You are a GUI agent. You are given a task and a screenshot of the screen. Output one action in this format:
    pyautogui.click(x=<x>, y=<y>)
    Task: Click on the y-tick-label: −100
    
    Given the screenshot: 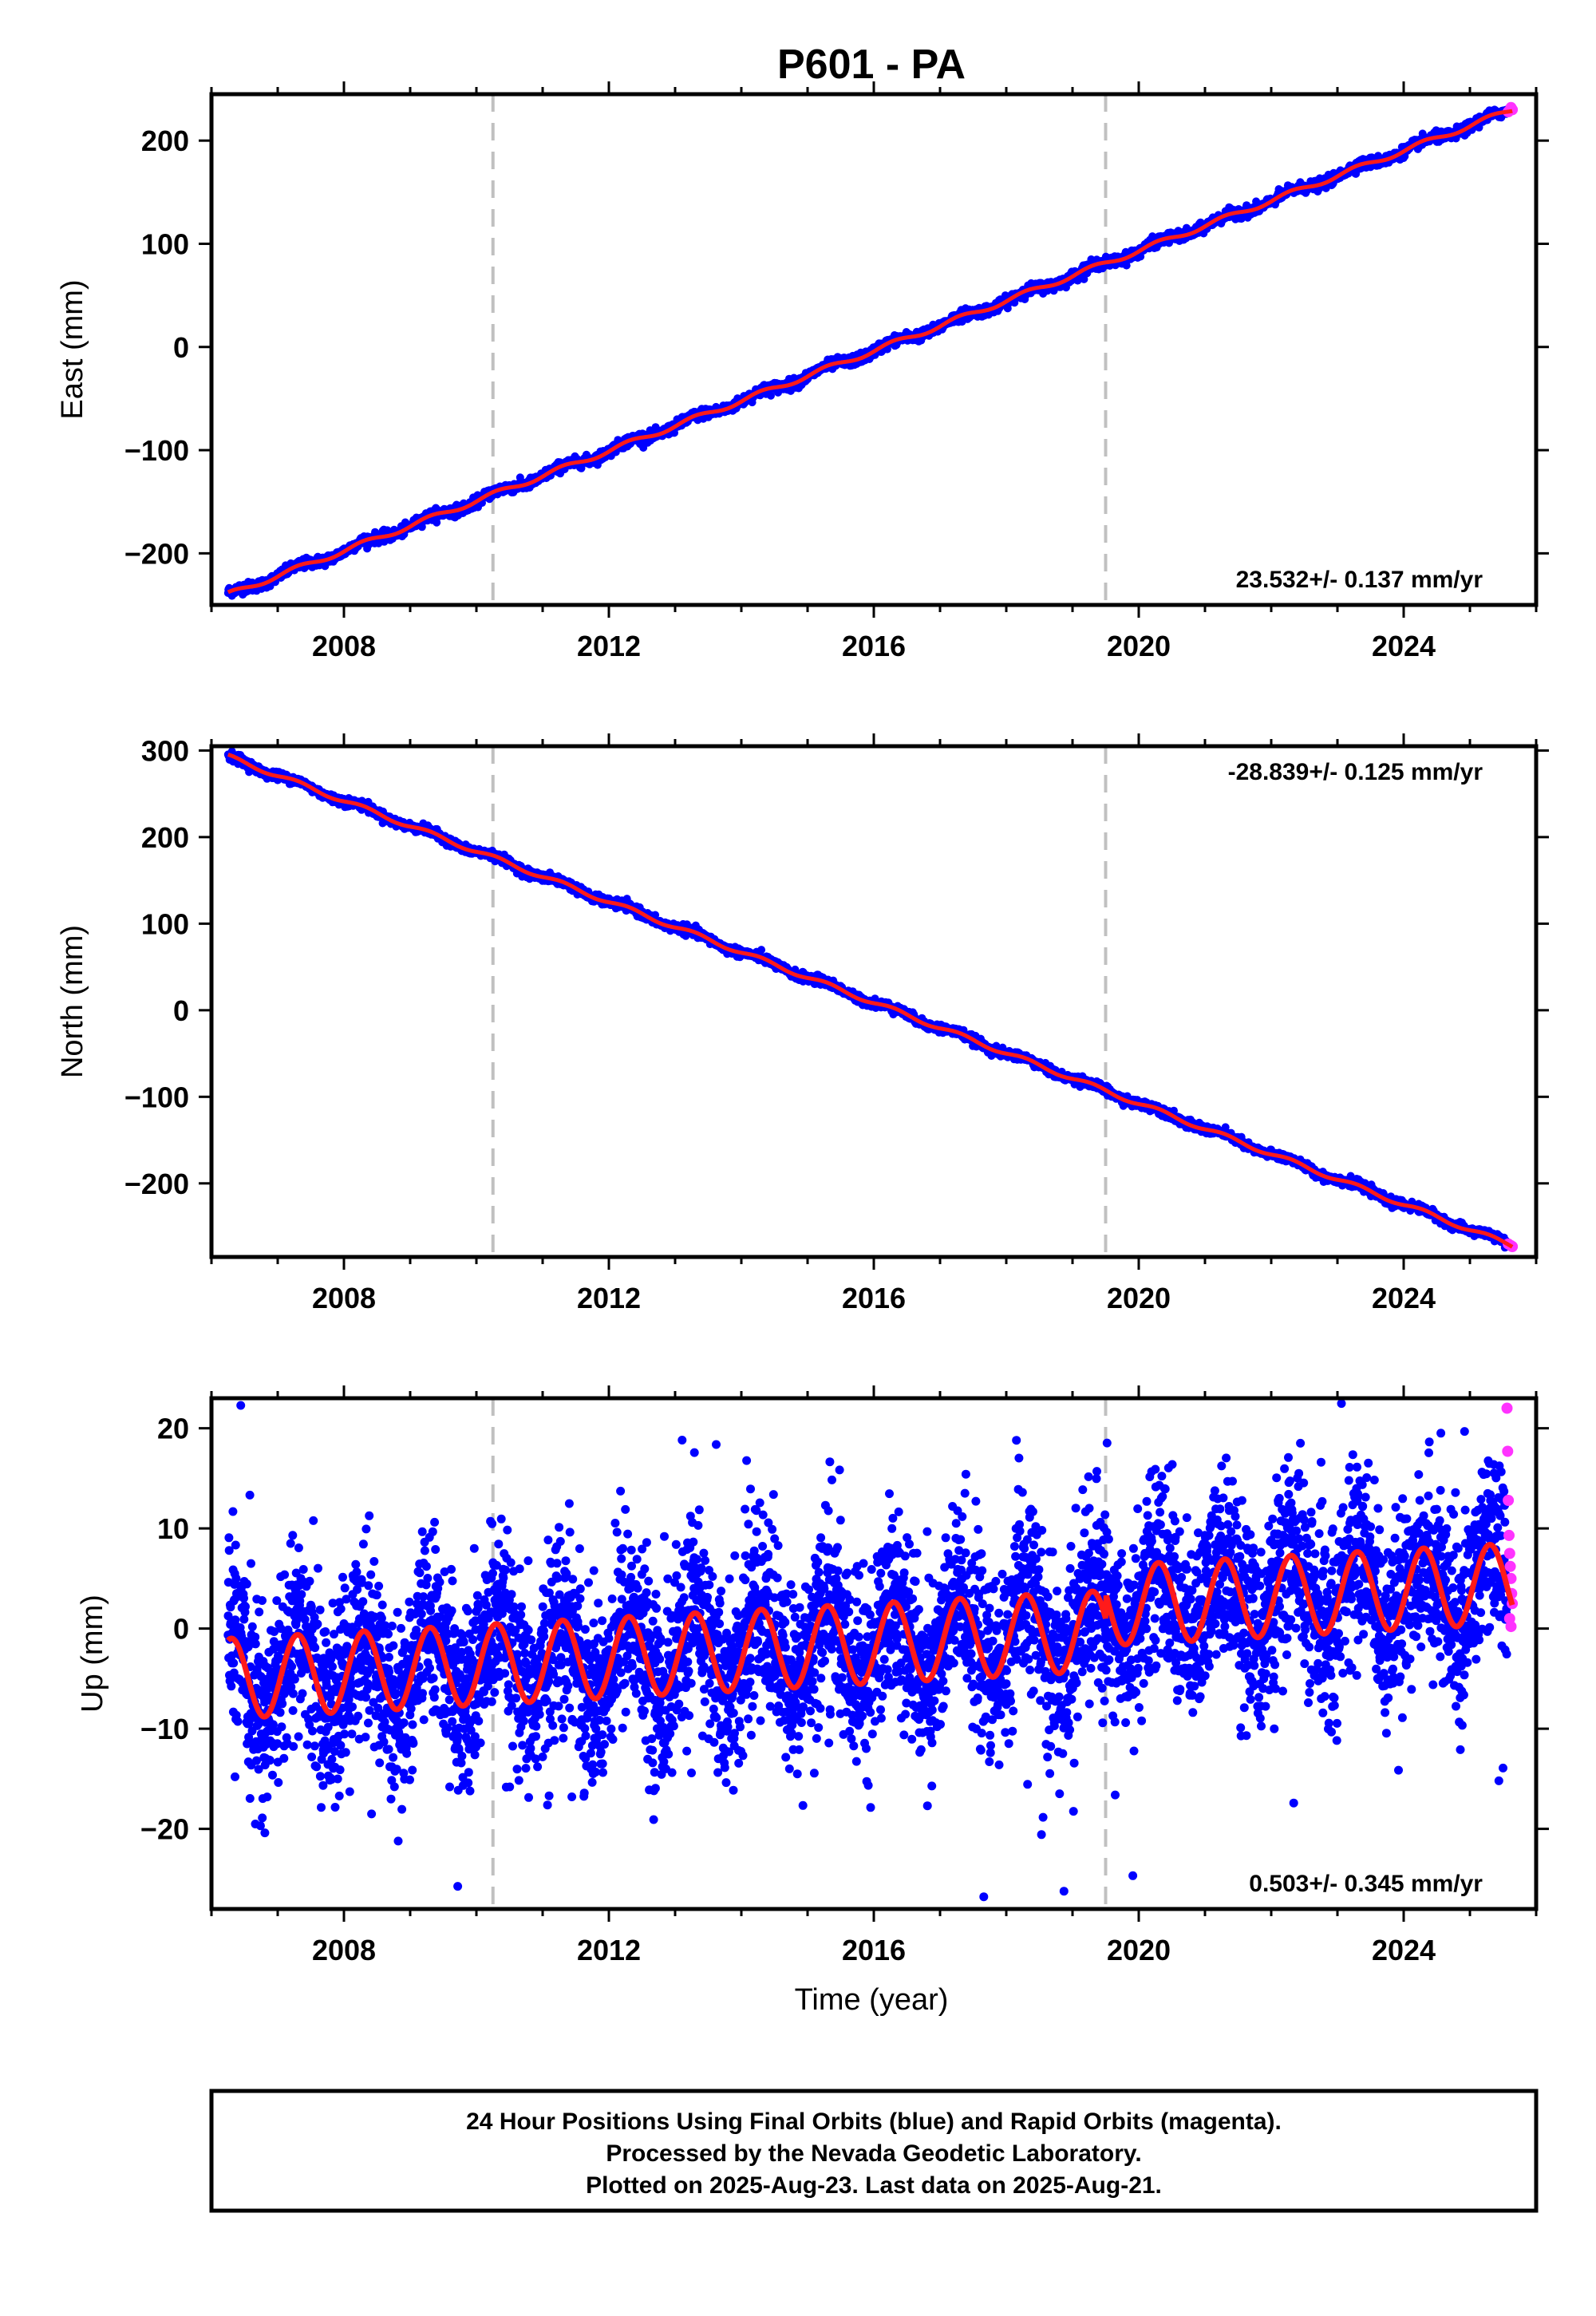 What is the action you would take?
    pyautogui.click(x=156, y=450)
    